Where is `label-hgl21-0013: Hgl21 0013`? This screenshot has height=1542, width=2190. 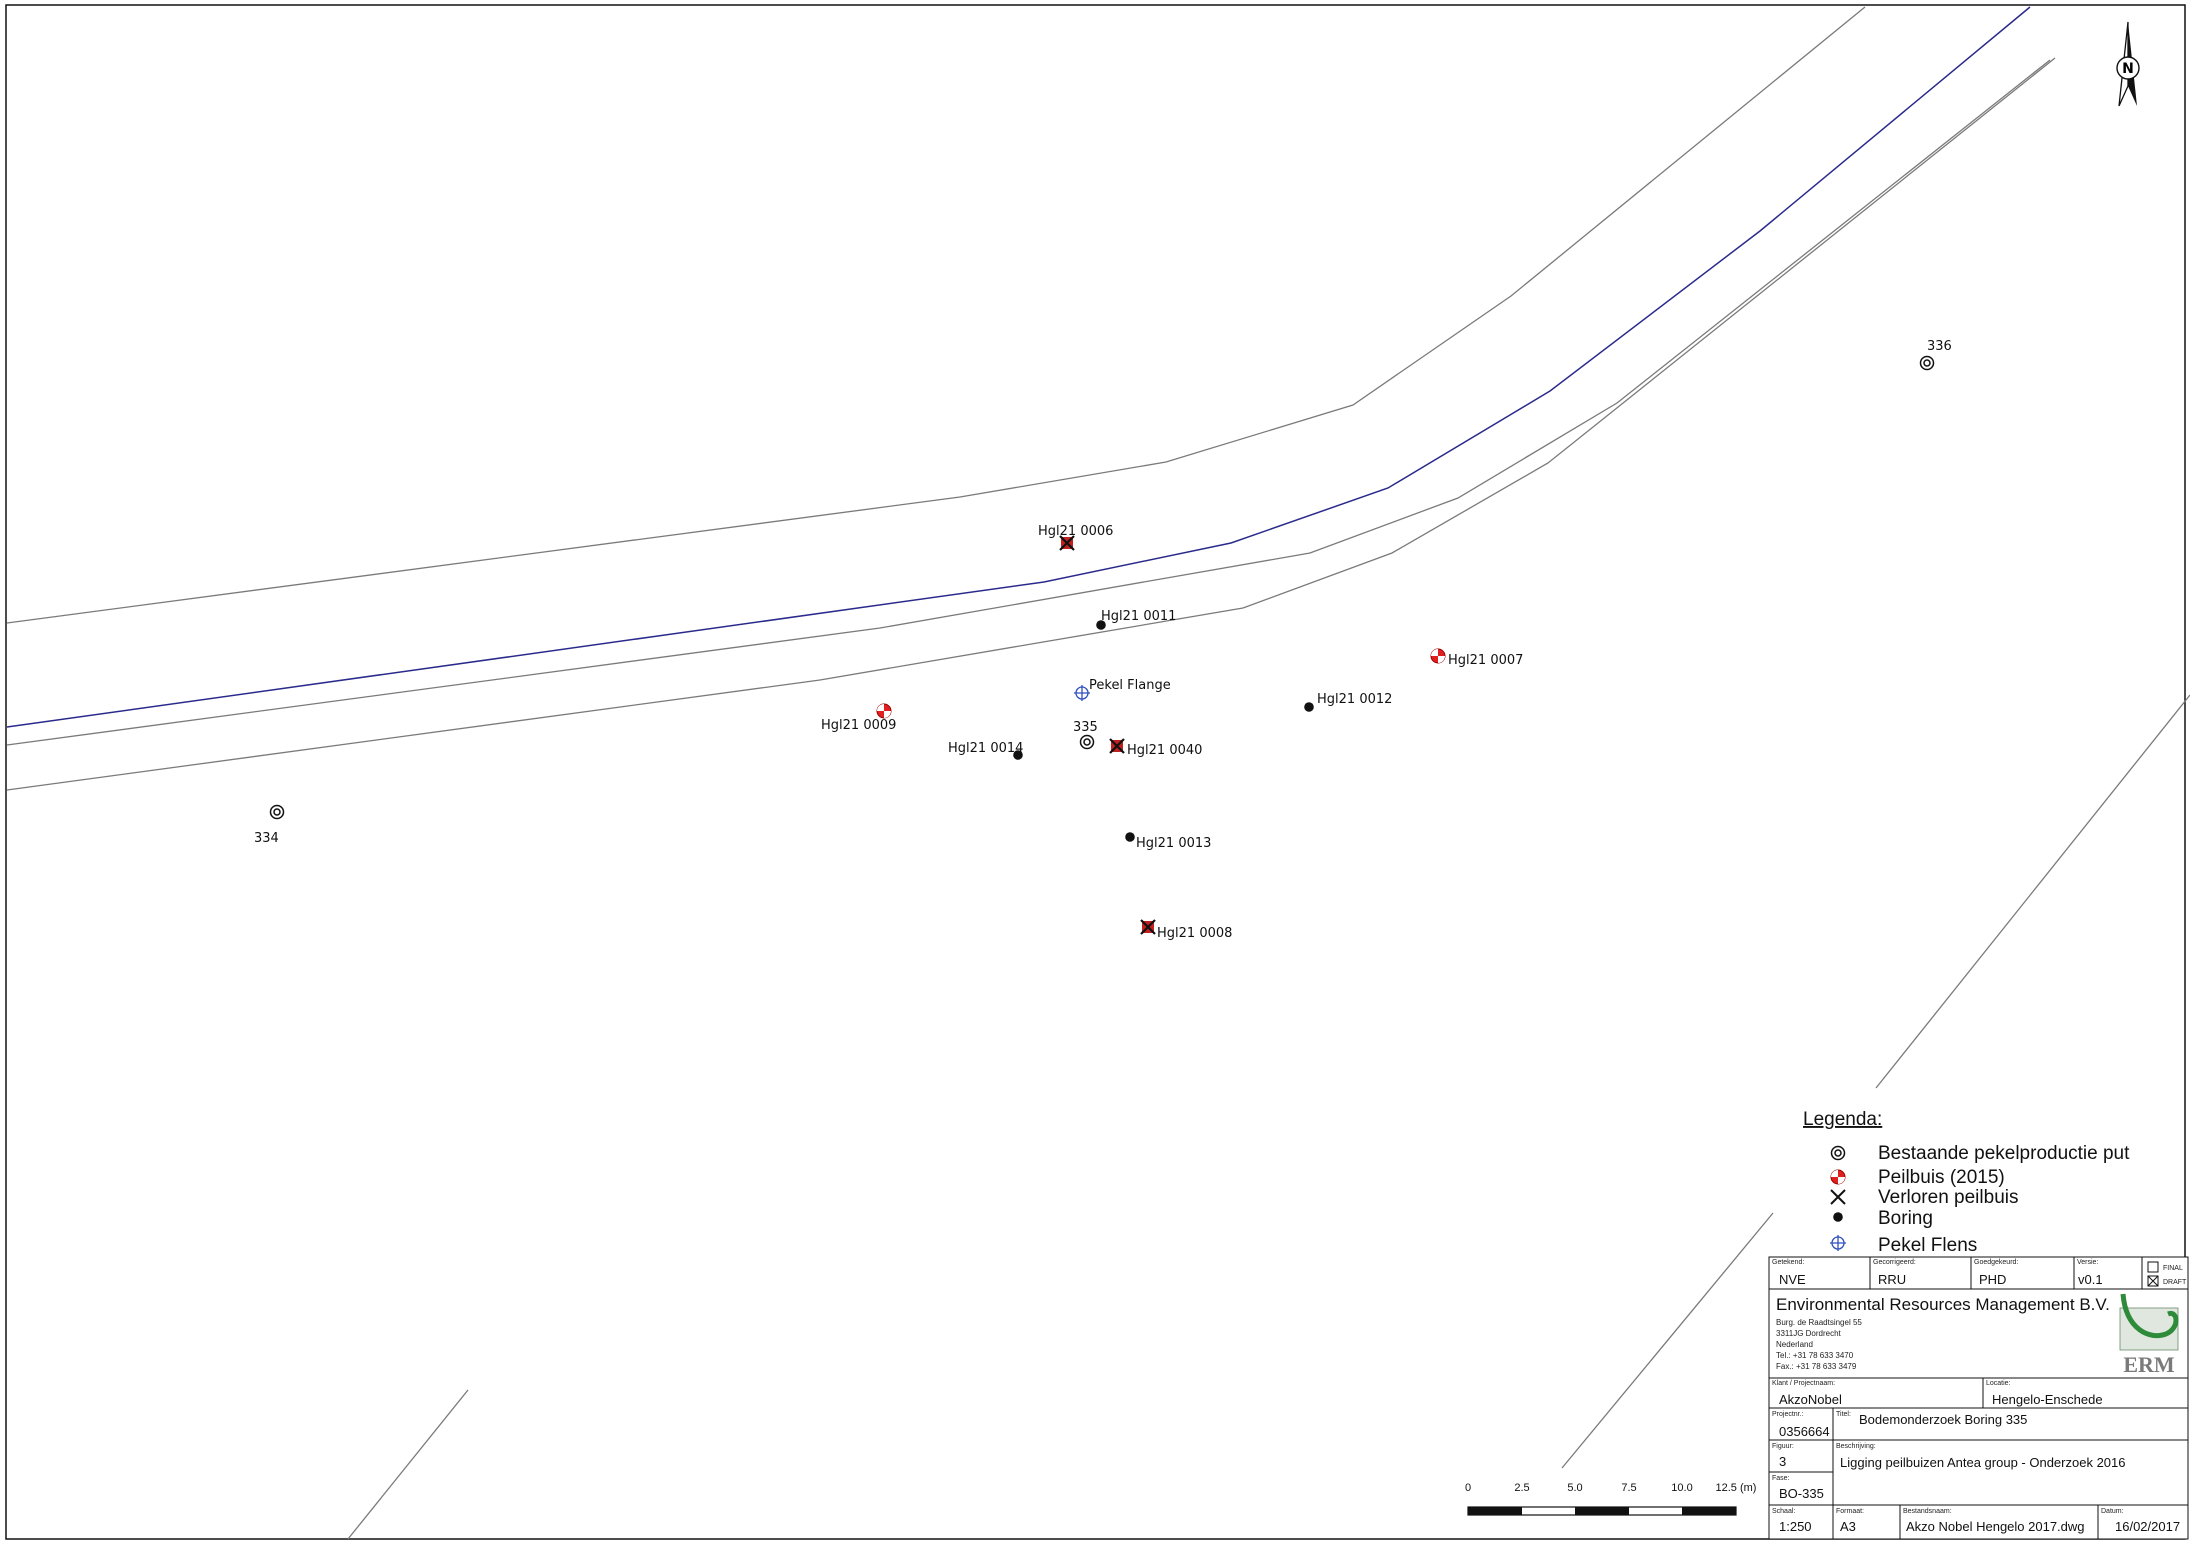 label-hgl21-0013: Hgl21 0013 is located at coordinates (1173, 843).